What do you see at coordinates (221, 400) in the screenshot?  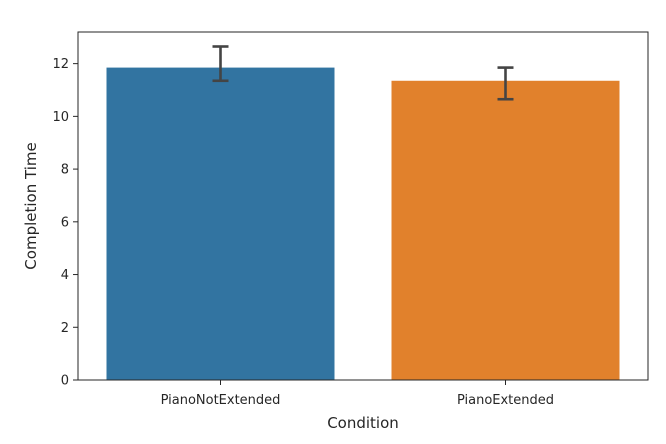 I see `x-tick-label-0: PianoNotExtended` at bounding box center [221, 400].